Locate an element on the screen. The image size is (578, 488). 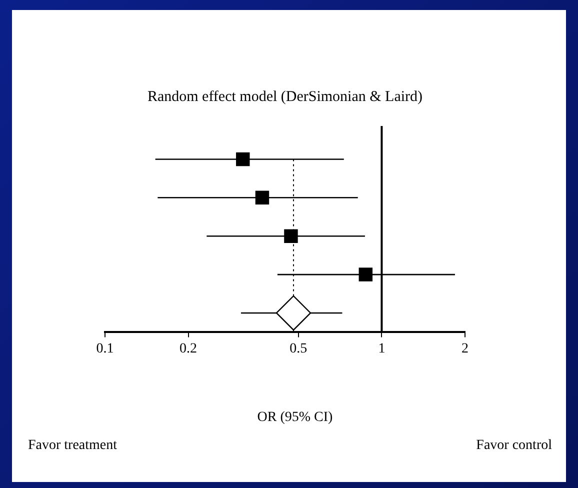
chart-title: Random effect model (DerSimonian & Laird) is located at coordinates (285, 96).